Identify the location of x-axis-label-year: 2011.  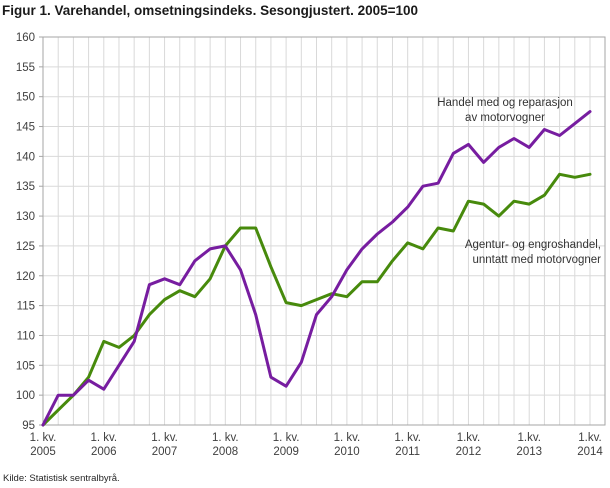
(407, 452).